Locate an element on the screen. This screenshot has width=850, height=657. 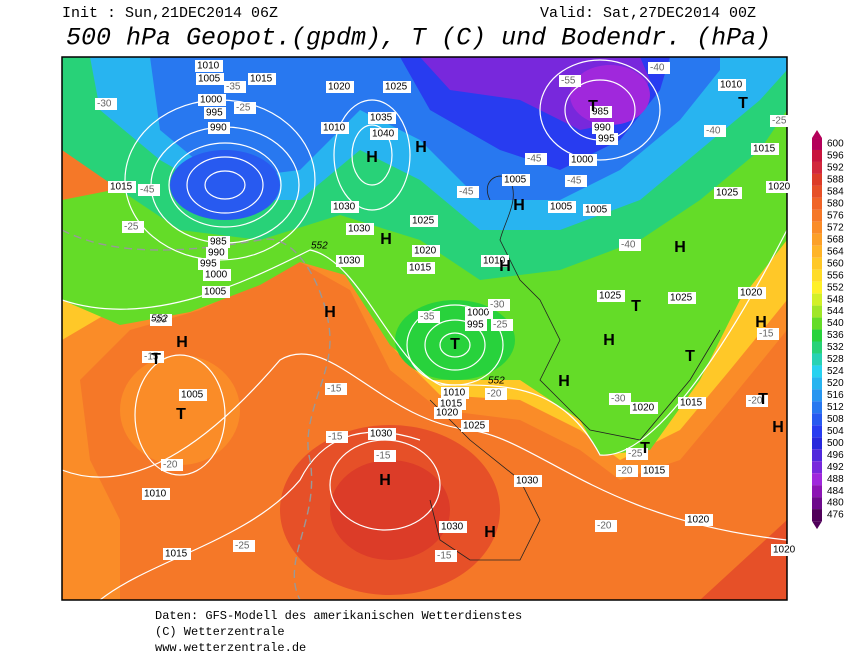
isobar-label: 985 is located at coordinates (600, 112).